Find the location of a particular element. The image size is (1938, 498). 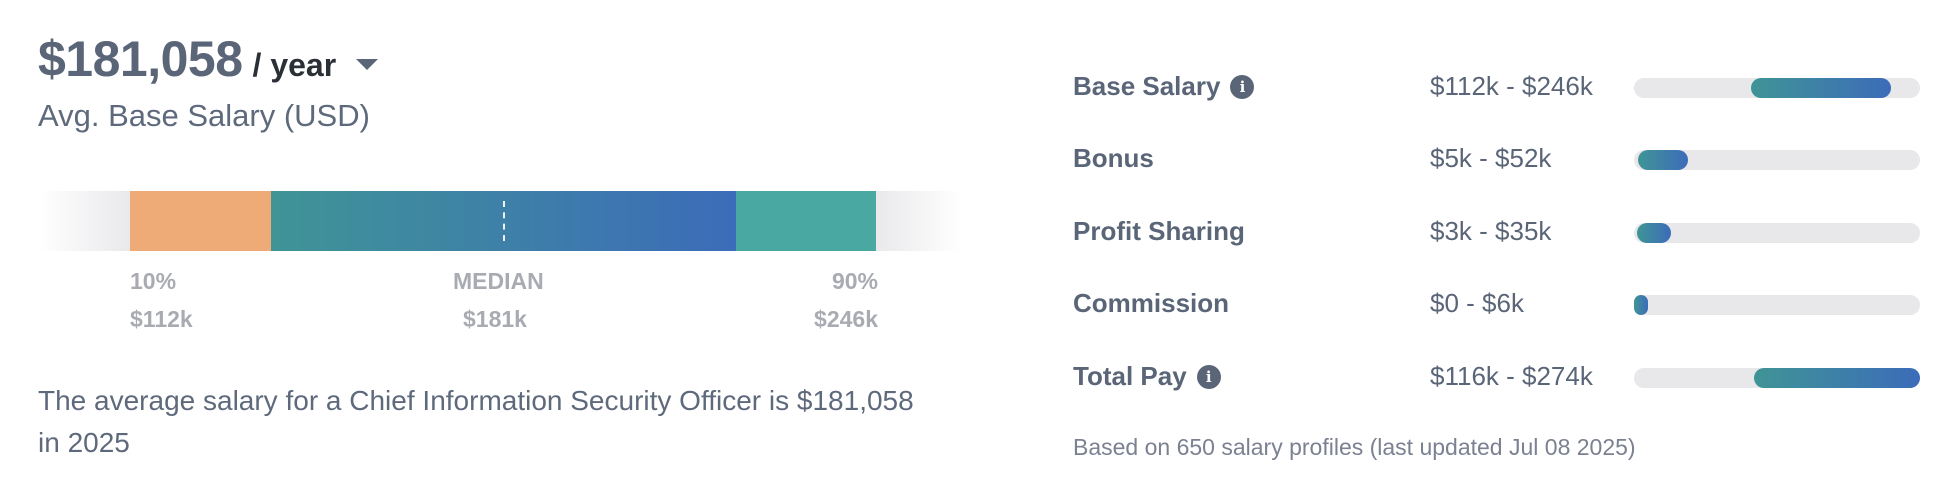

component-range-profit-sharing: $3k - $35k is located at coordinates (1491, 231).